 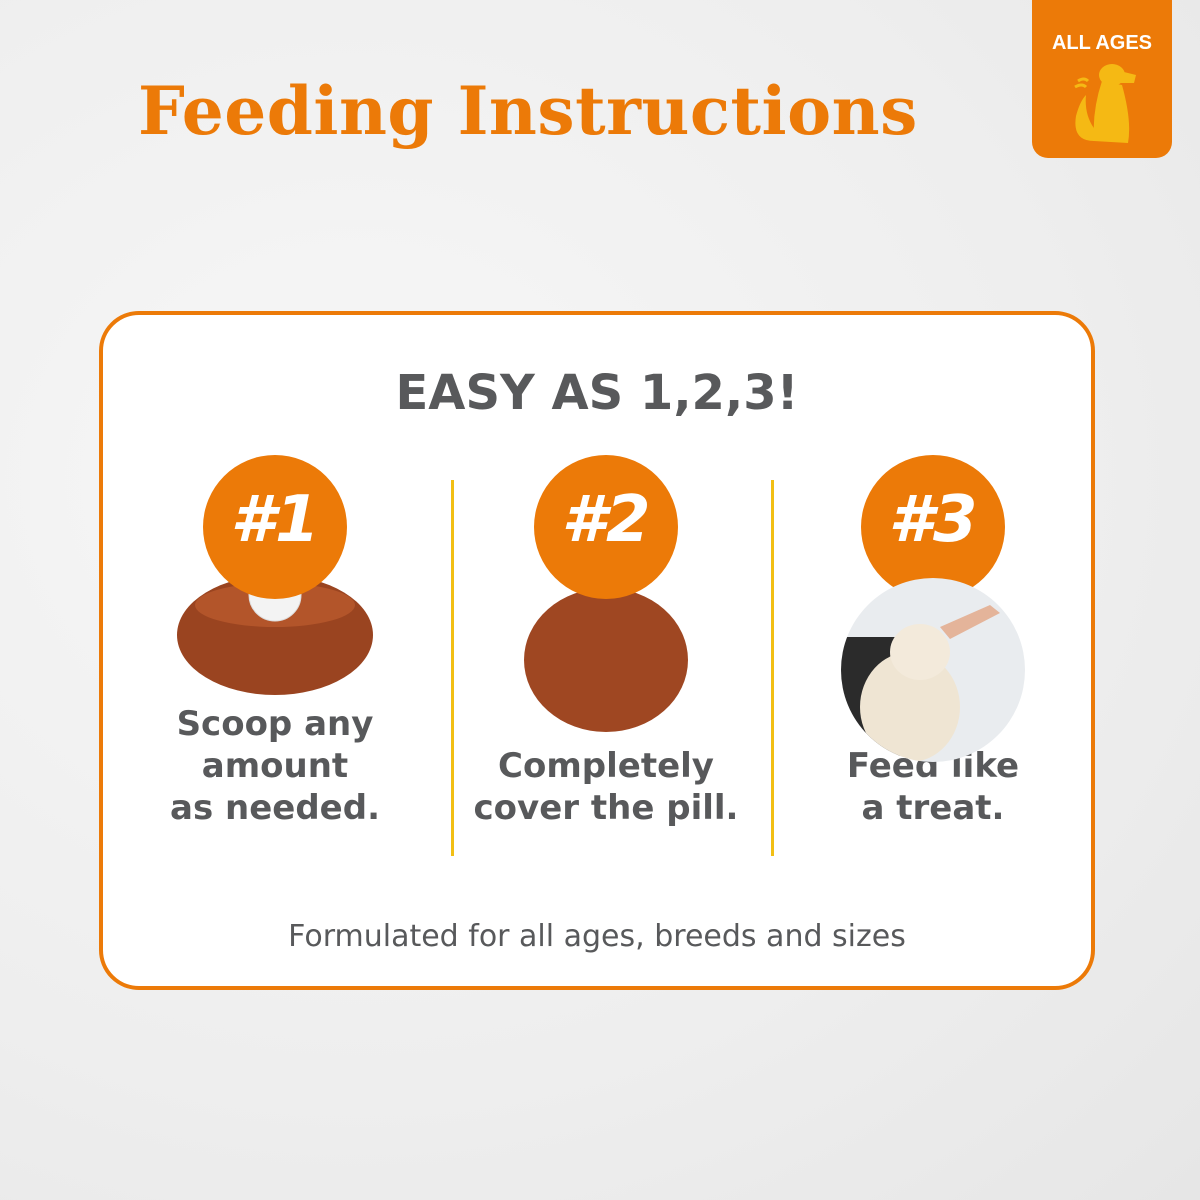 I want to click on step-number-badge: #2, so click(x=606, y=527).